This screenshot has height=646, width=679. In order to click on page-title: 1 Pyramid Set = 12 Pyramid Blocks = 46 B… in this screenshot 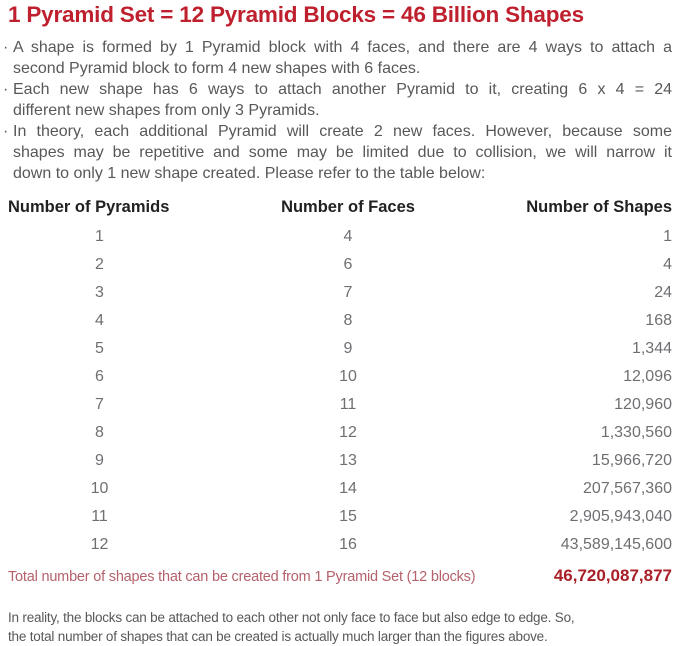, I will do `click(296, 14)`.